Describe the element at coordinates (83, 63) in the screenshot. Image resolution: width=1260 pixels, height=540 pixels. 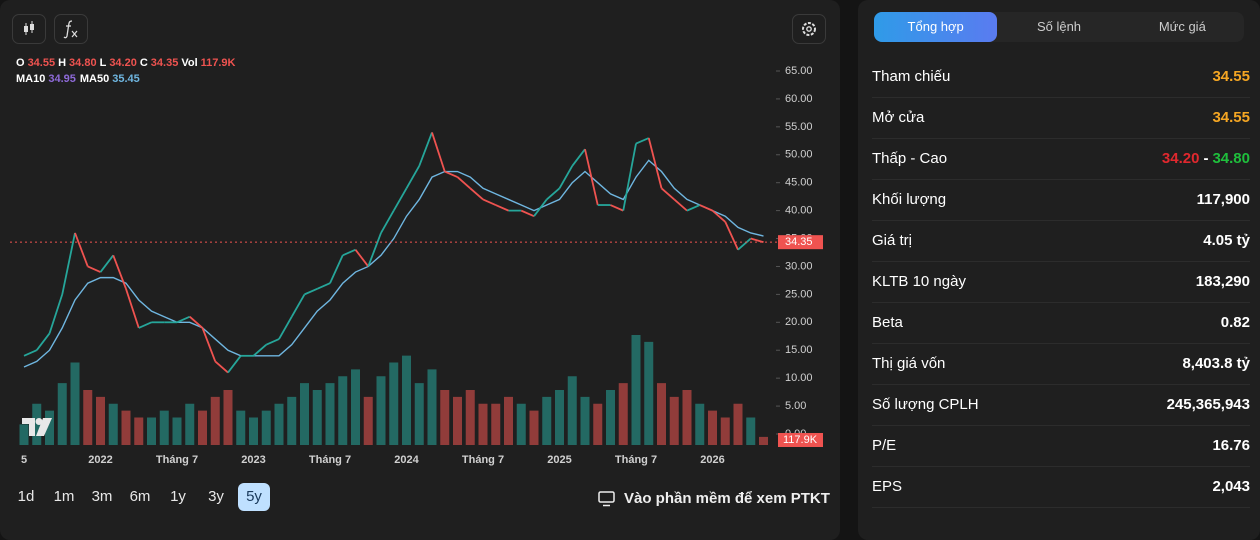
I see `legend-value: 34.80` at that location.